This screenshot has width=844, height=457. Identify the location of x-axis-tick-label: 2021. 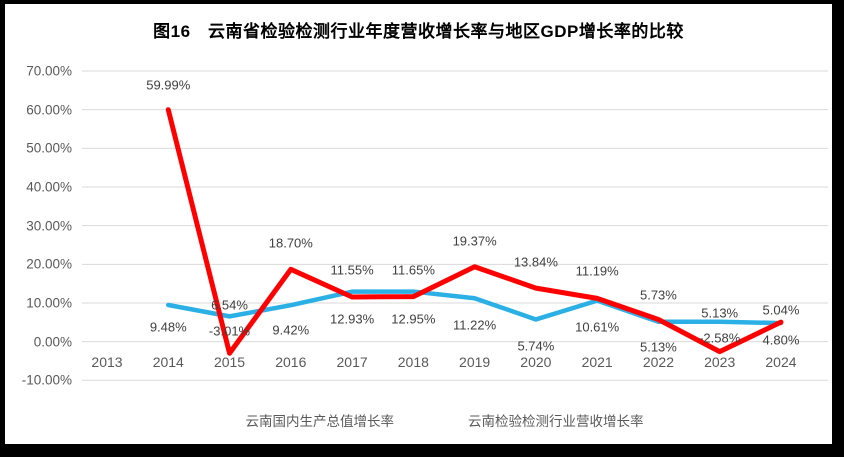
(597, 362).